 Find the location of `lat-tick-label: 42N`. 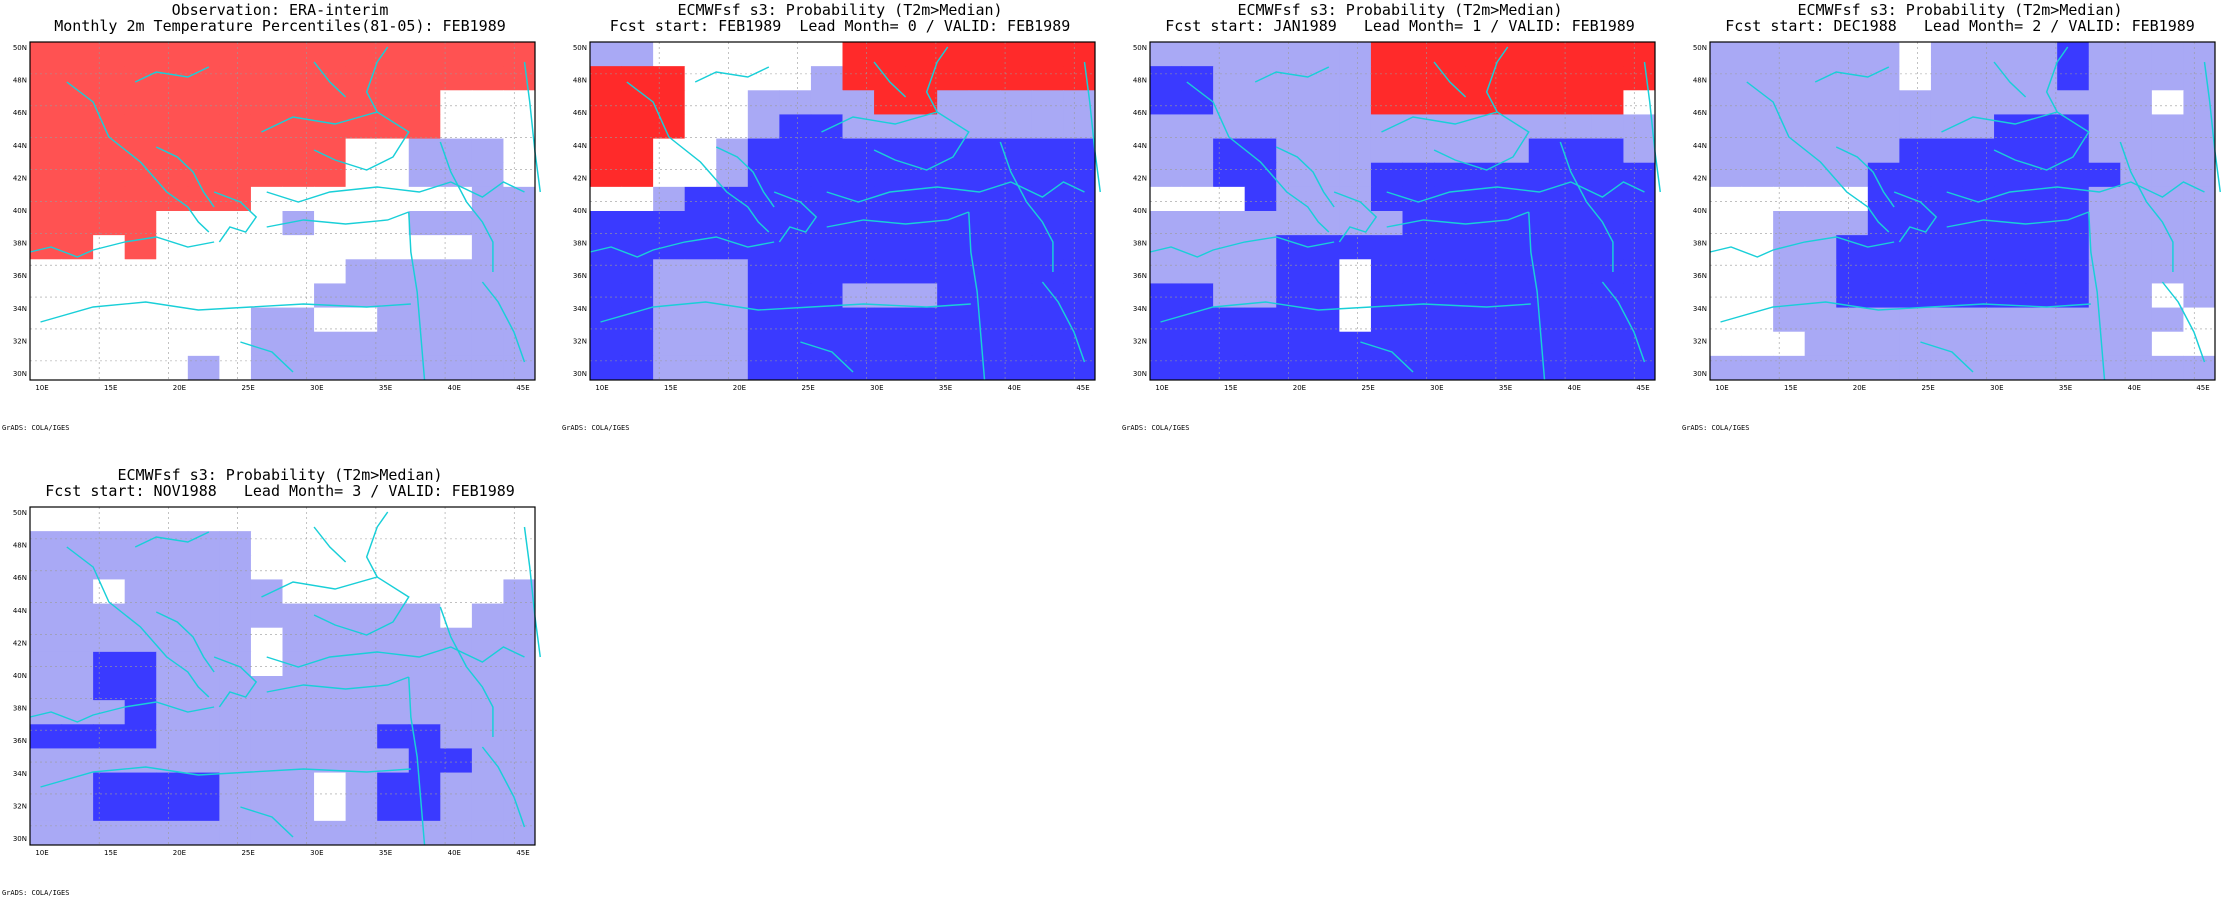

lat-tick-label: 42N is located at coordinates (580, 178).